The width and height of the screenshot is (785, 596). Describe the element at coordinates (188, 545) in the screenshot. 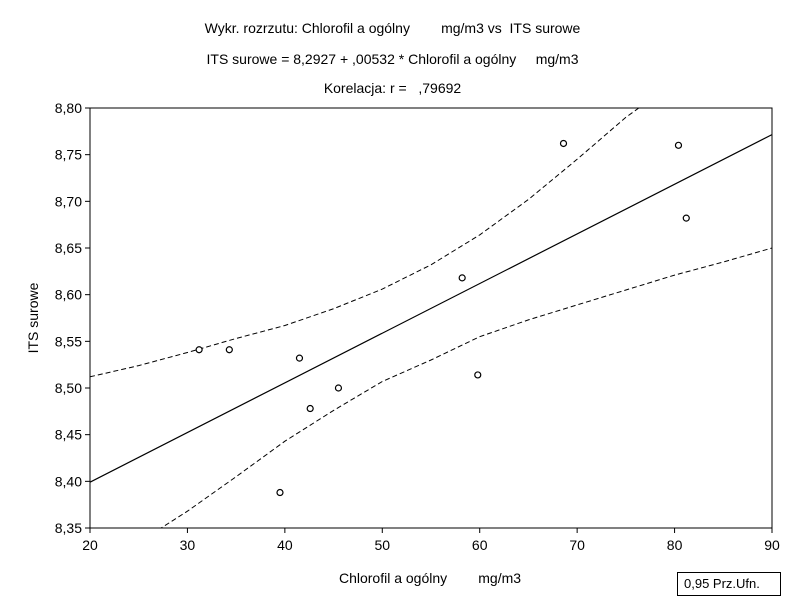

I see `x-tick-label: 30` at that location.